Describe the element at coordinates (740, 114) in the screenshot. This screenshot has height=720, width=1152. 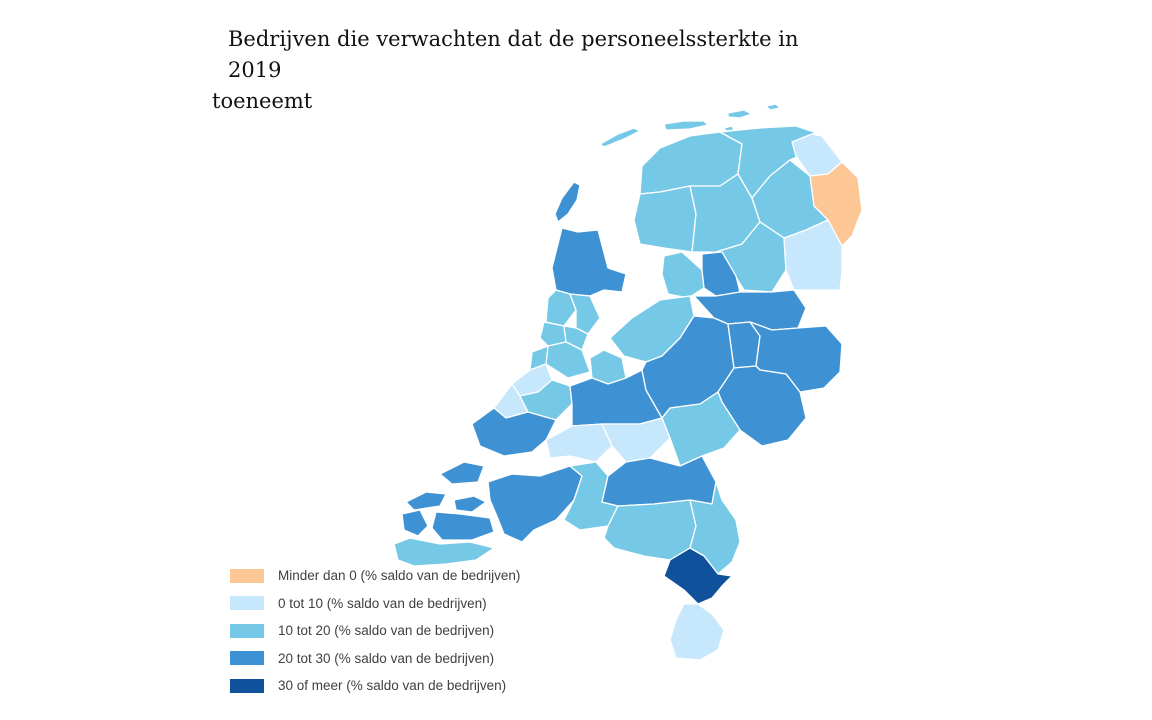
I see `region-ameland` at that location.